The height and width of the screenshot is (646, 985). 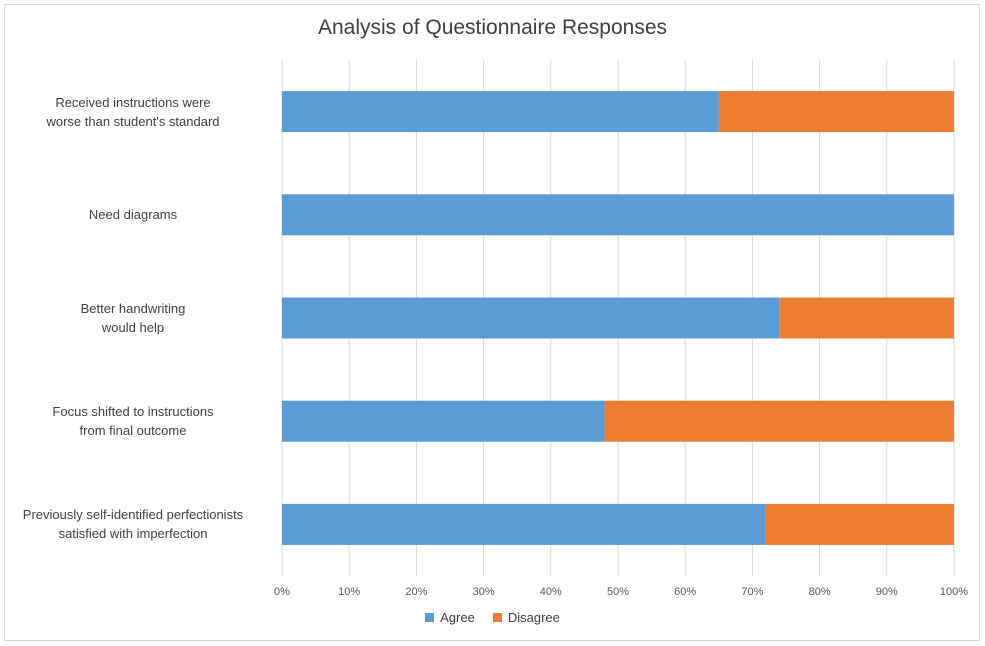 I want to click on category-label-line: from final outcome, so click(x=133, y=431).